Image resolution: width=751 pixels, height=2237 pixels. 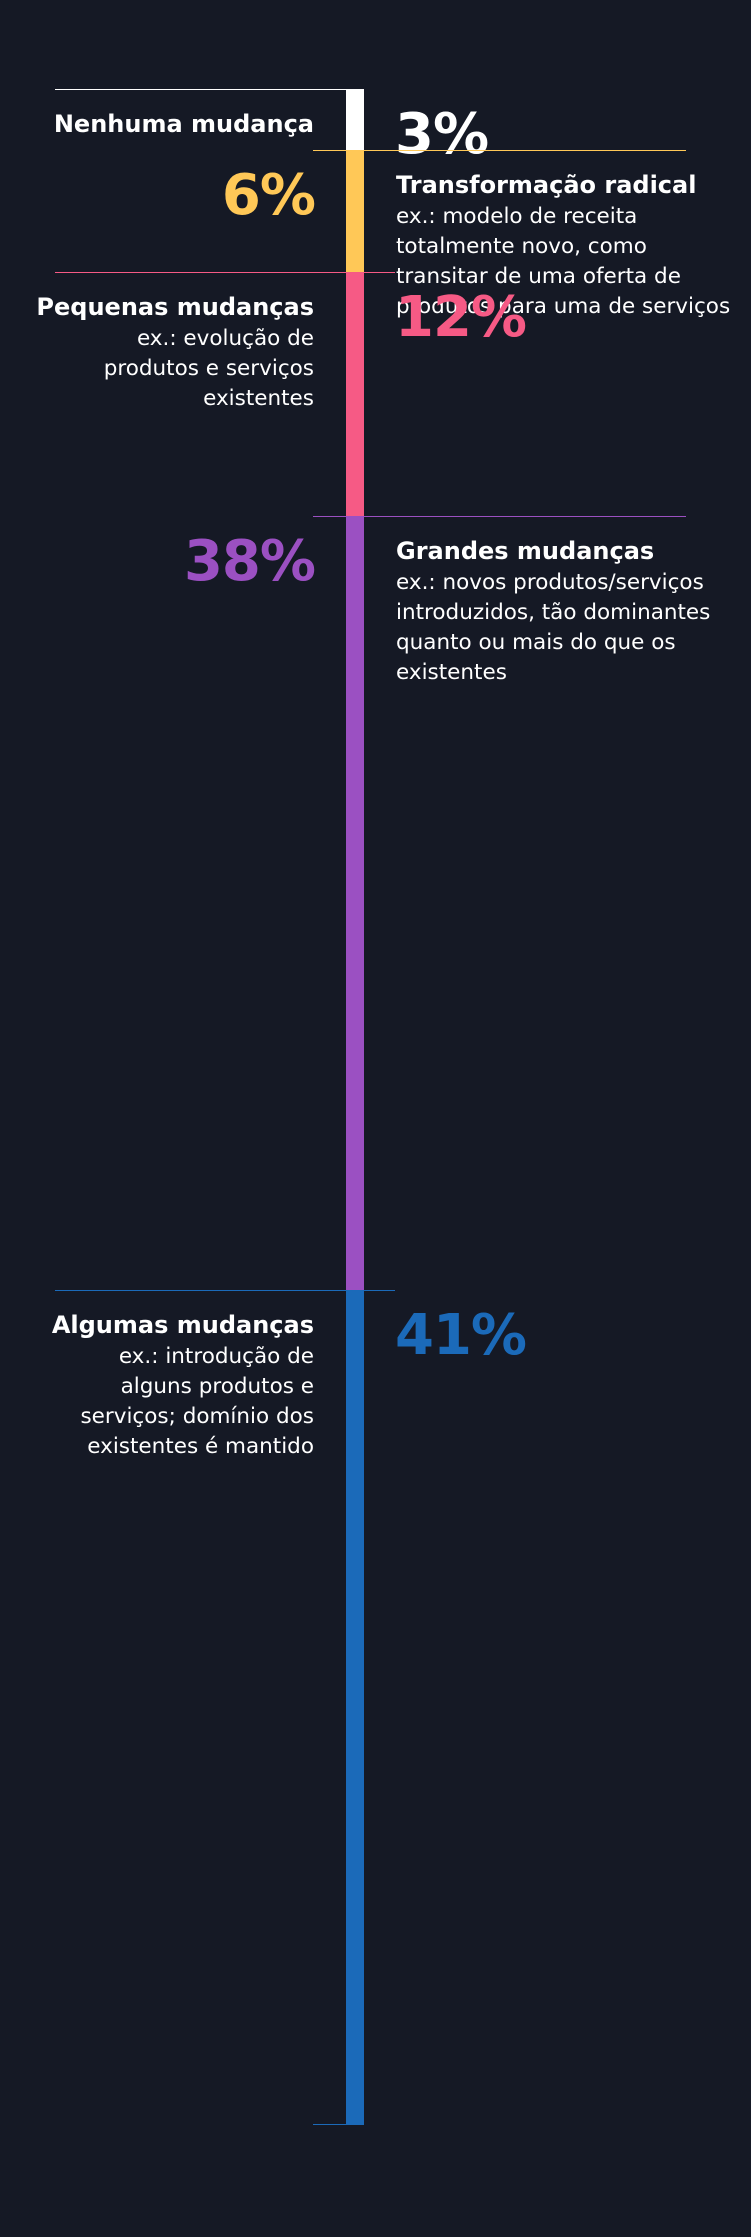 I want to click on category-name-pequenas-mudancas: Pequenas mudanças, so click(x=175, y=307).